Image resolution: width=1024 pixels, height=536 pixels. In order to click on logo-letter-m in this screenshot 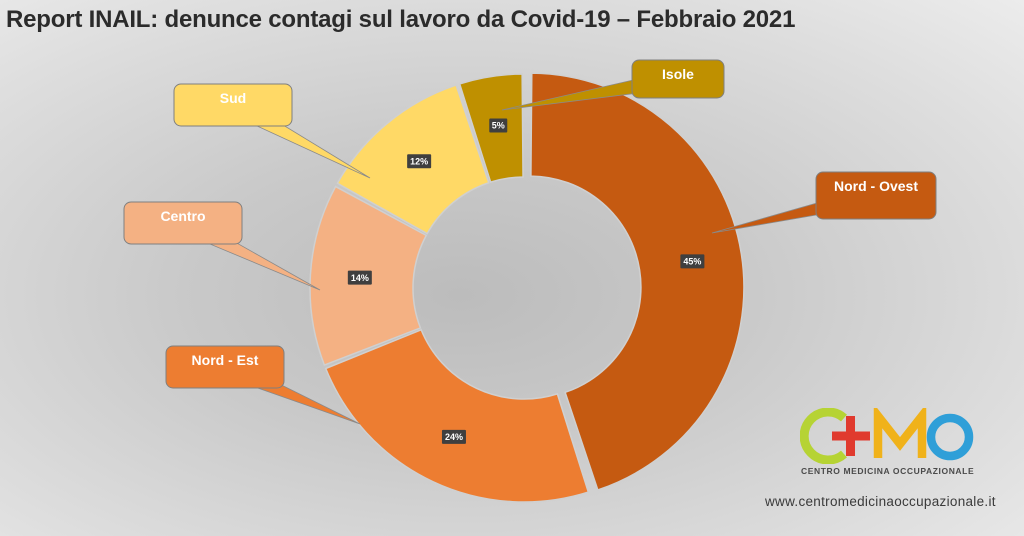, I will do `click(900, 430)`.